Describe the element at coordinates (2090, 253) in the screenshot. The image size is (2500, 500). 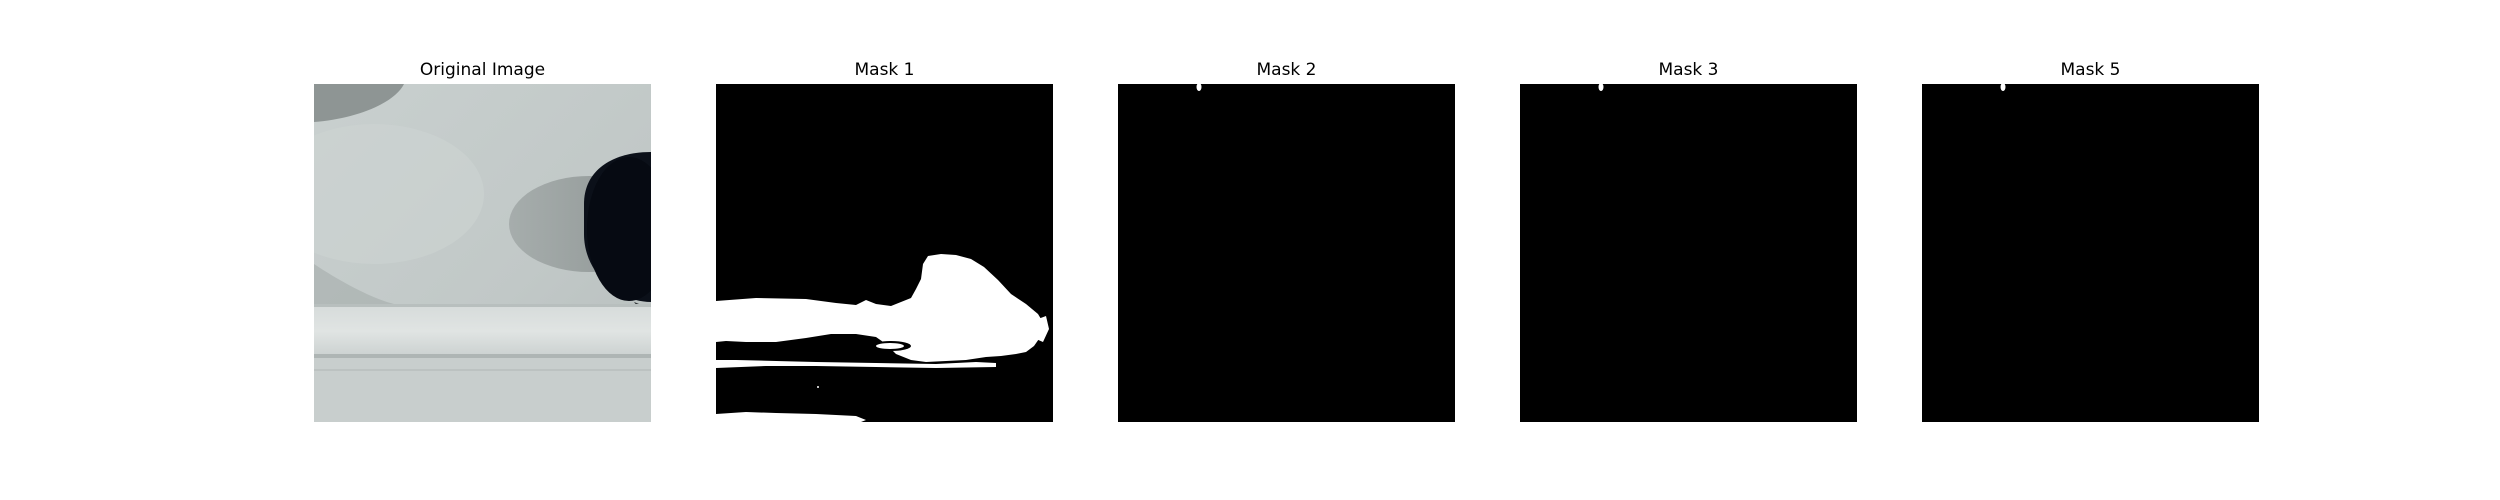
I see `mask-5-image` at that location.